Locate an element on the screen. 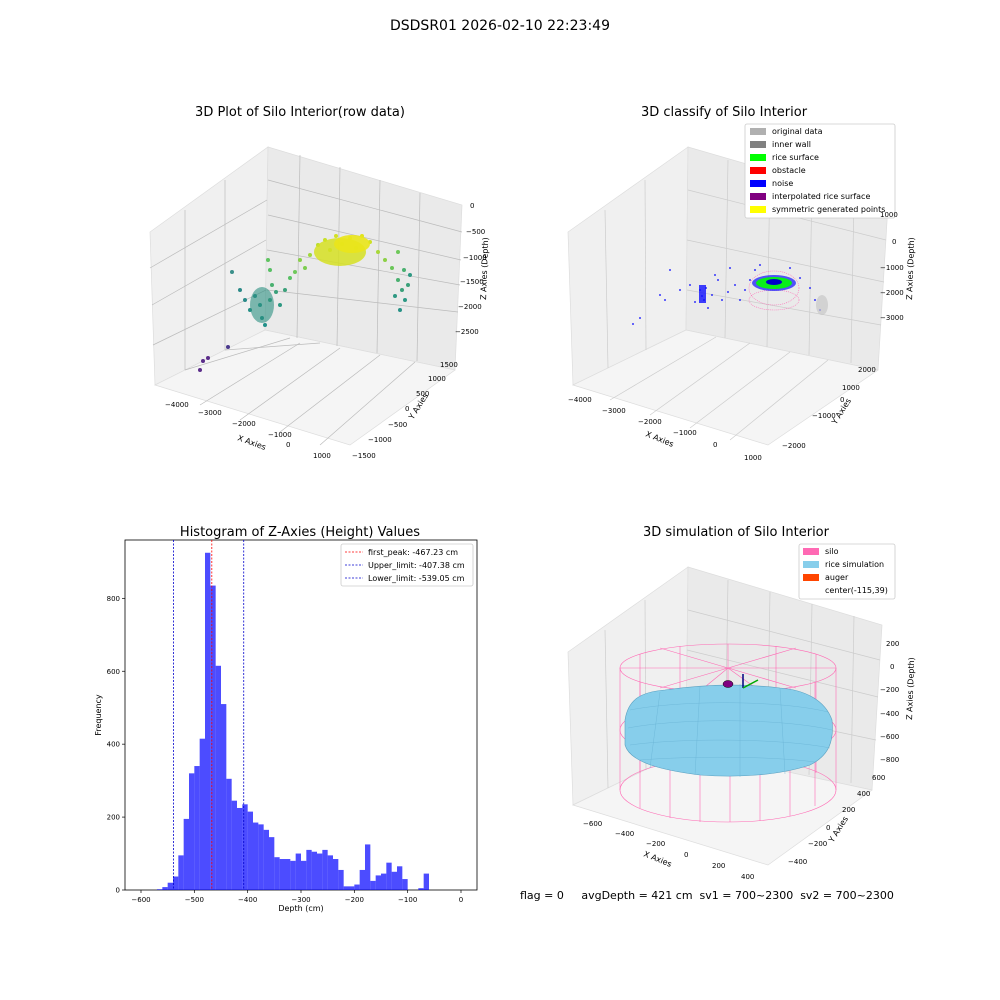 This screenshot has width=1000, height=1000. legend-label: interpolated rice surface is located at coordinates (821, 196).